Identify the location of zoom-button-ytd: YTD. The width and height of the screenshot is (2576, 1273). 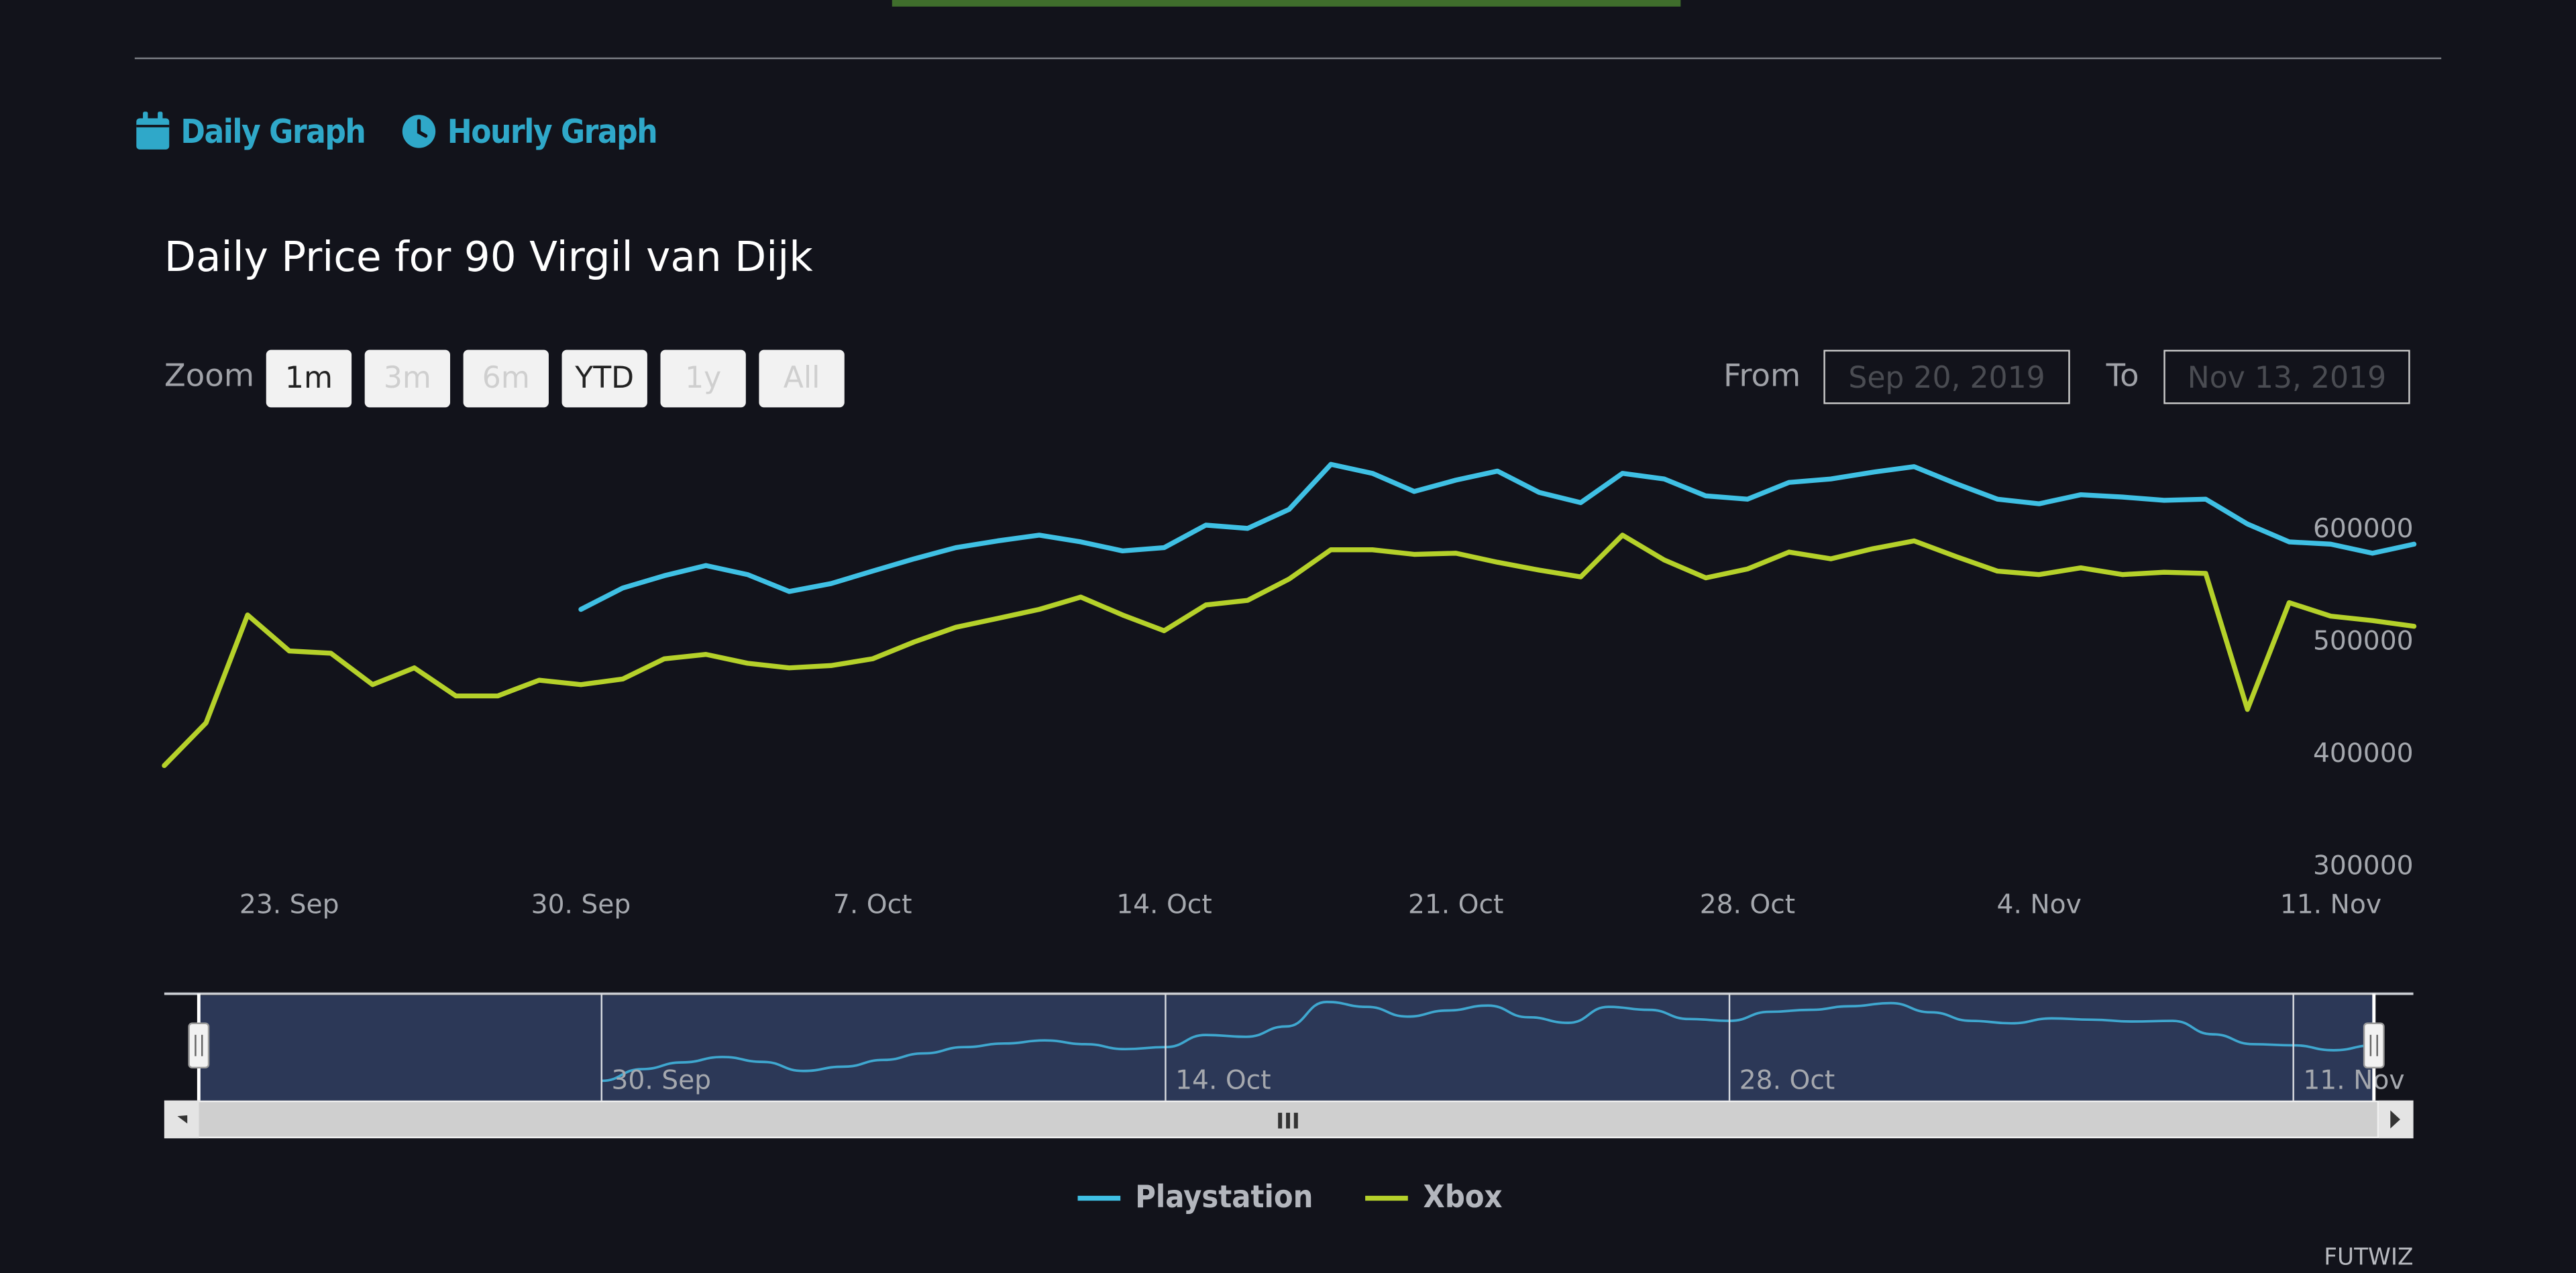
(604, 378).